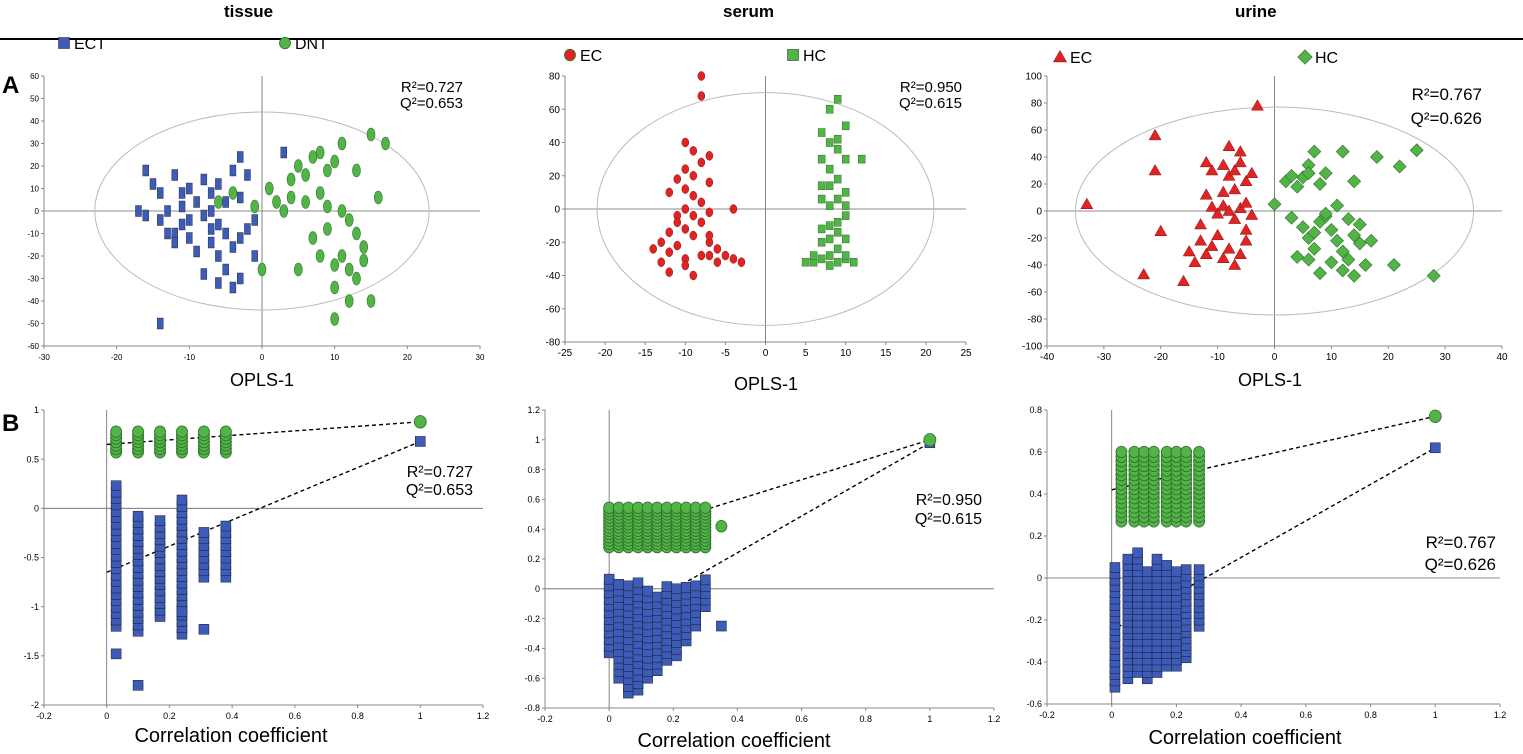  What do you see at coordinates (36, 508) in the screenshot?
I see `tissue-perm-ytick-label: 0` at bounding box center [36, 508].